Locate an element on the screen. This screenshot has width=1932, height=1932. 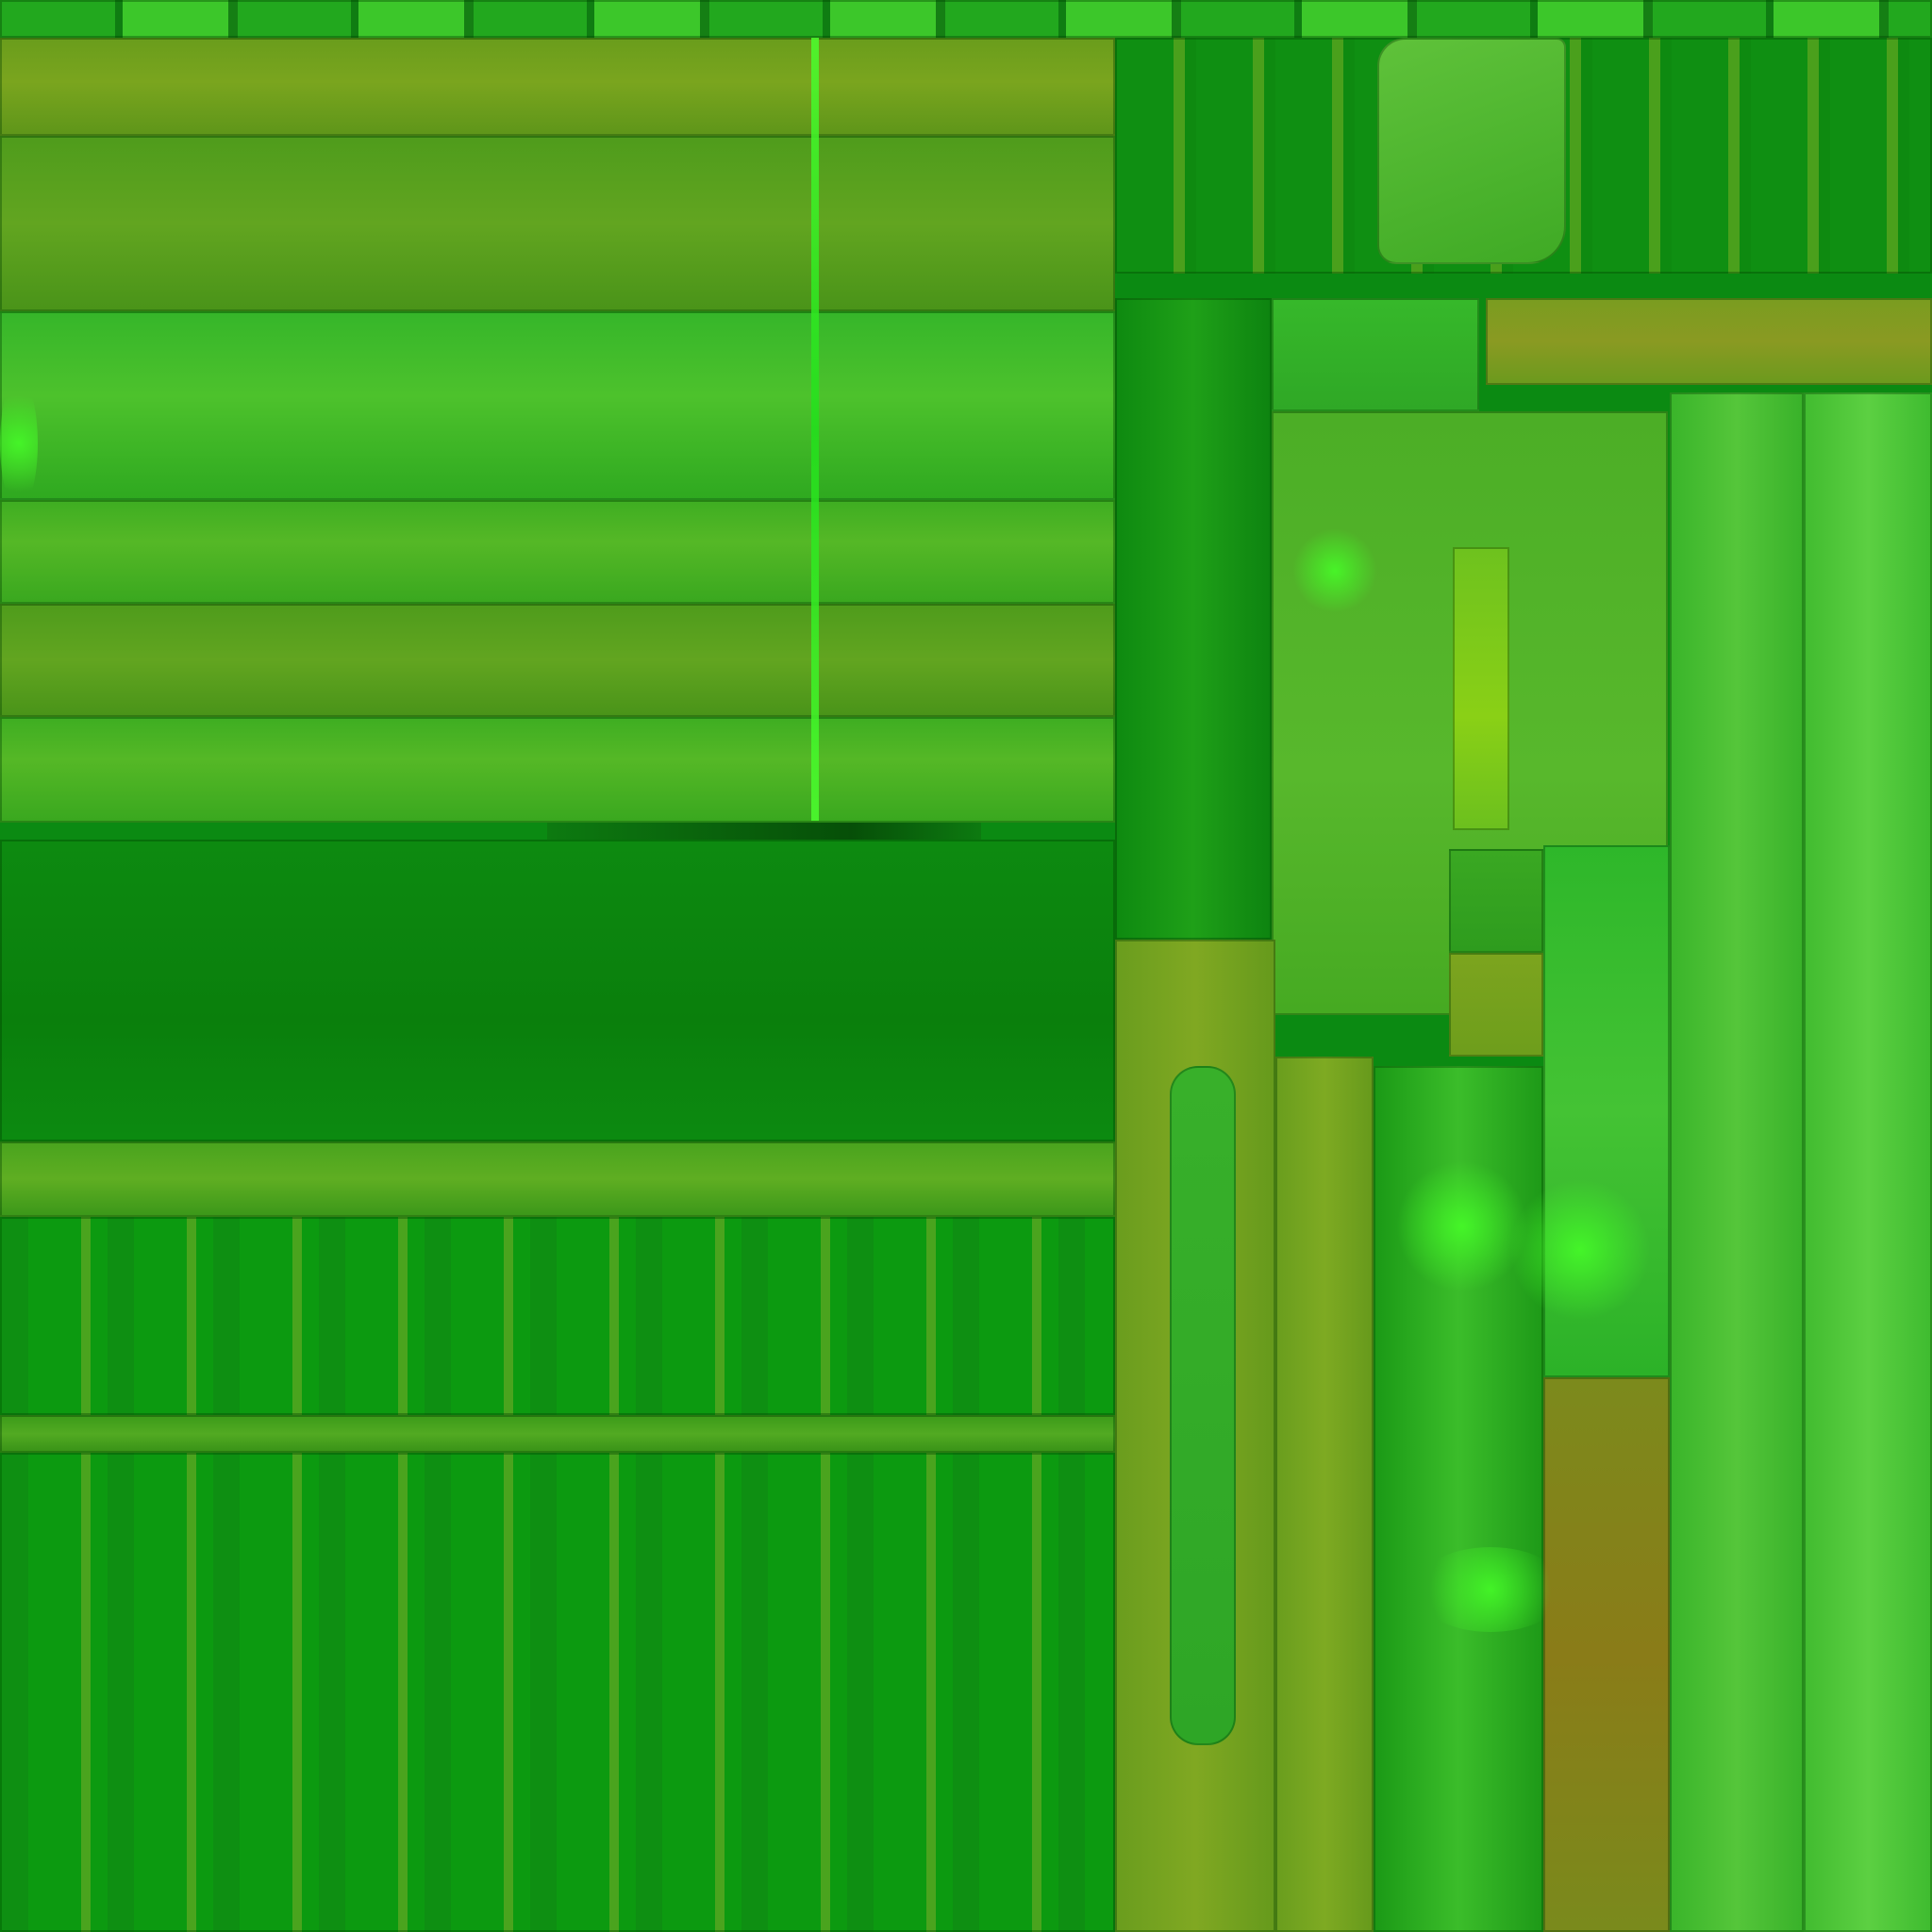
divider-bar-region is located at coordinates (557, 1179).